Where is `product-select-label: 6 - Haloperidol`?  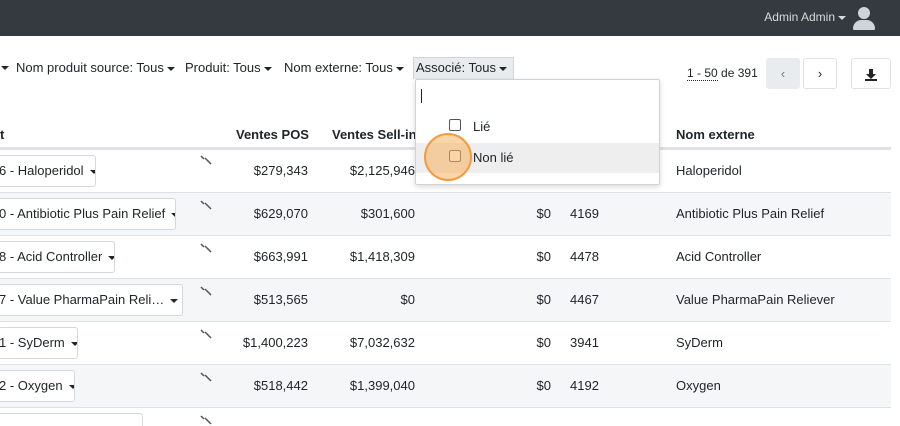
product-select-label: 6 - Haloperidol is located at coordinates (42, 170).